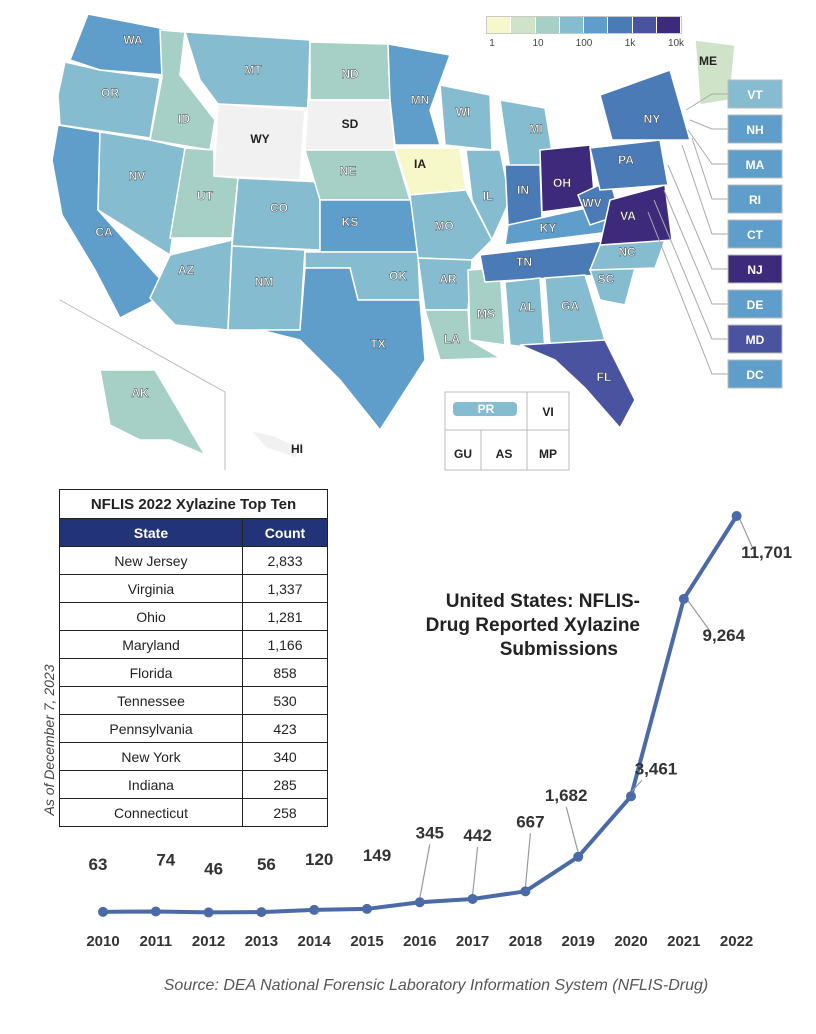  What do you see at coordinates (566, 795) in the screenshot?
I see `data-label: 1,682` at bounding box center [566, 795].